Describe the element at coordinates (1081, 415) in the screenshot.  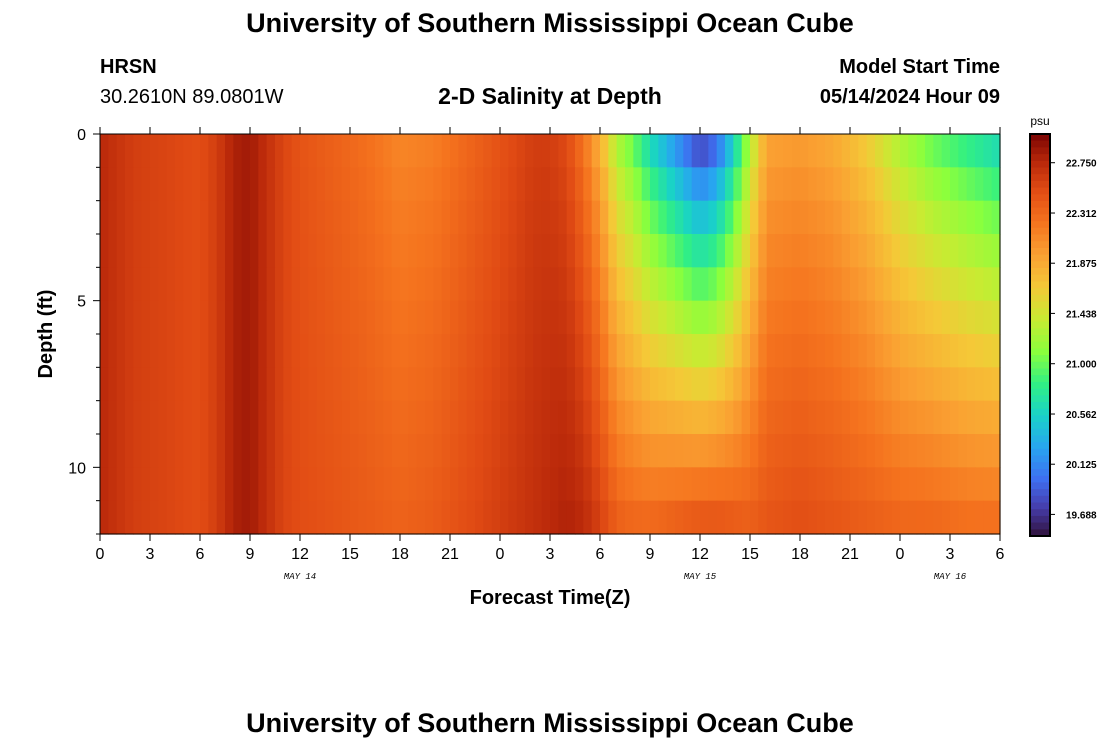
I see `colorbar-tick-label: 20.562` at that location.